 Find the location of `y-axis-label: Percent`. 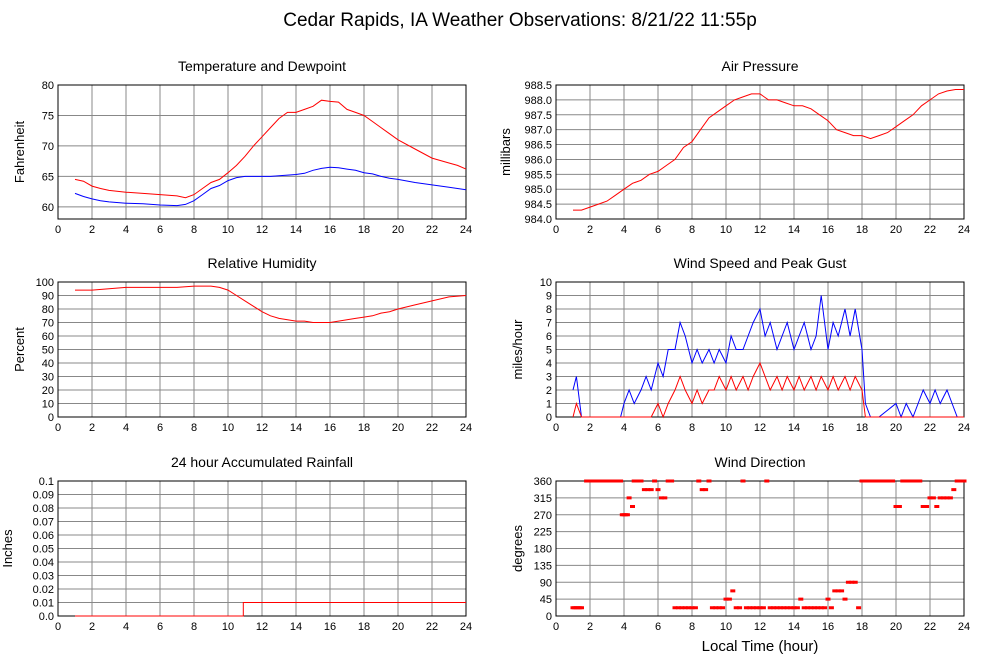

y-axis-label: Percent is located at coordinates (19, 349).